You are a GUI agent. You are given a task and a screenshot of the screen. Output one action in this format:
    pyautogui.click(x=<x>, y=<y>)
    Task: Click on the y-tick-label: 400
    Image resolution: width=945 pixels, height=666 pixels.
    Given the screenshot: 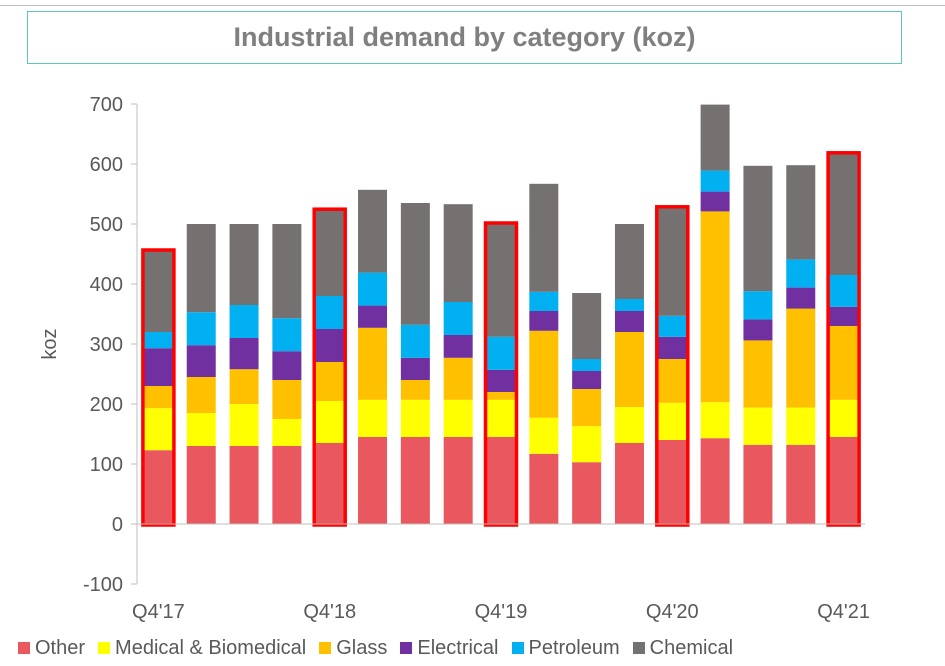 What is the action you would take?
    pyautogui.click(x=106, y=285)
    